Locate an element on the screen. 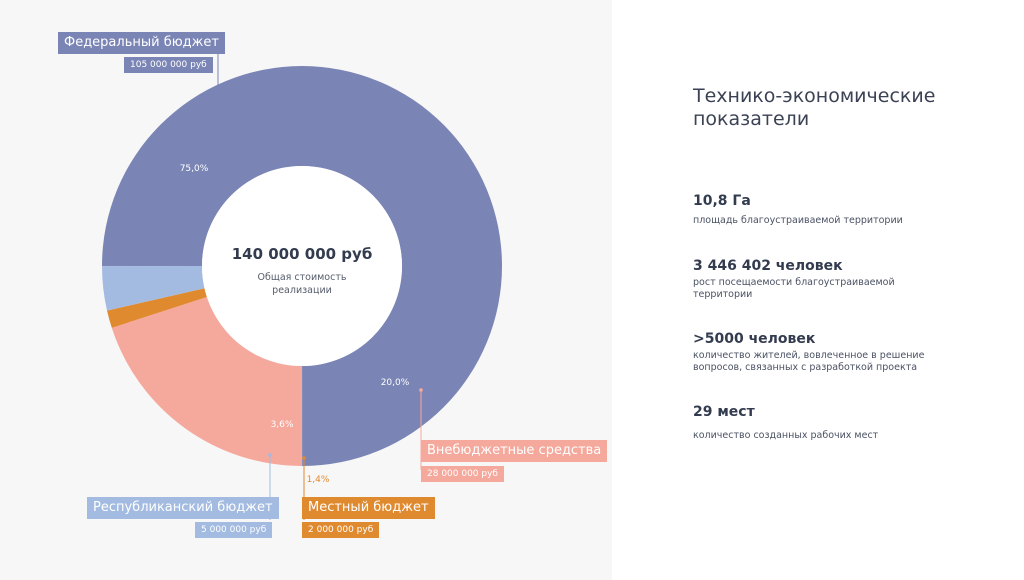  slice-extrabudget is located at coordinates (207, 381).